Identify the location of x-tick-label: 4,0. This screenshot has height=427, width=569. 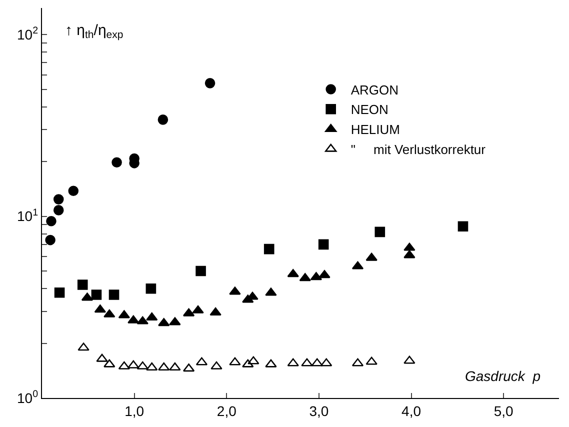
(412, 410).